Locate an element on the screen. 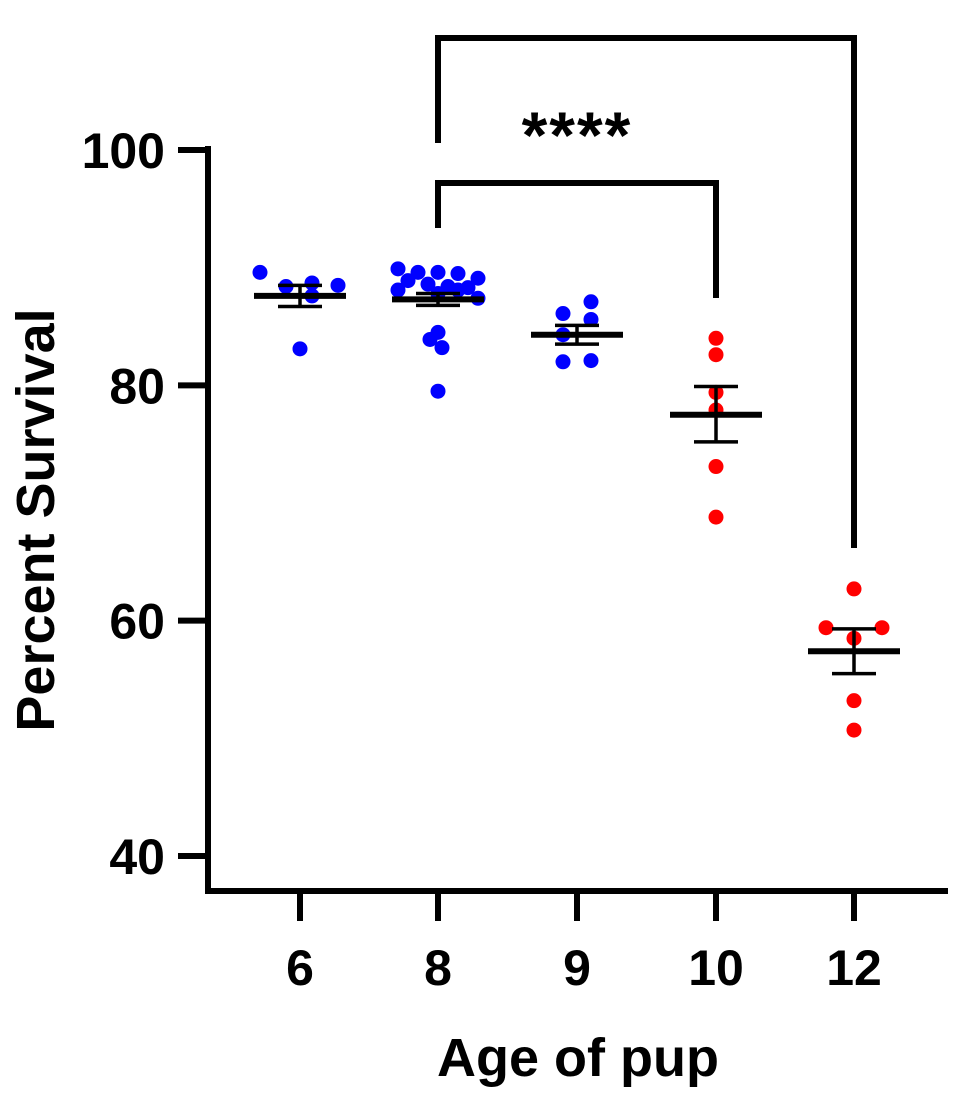 The image size is (980, 1099). y-tick-label-80: 80 is located at coordinates (137, 386).